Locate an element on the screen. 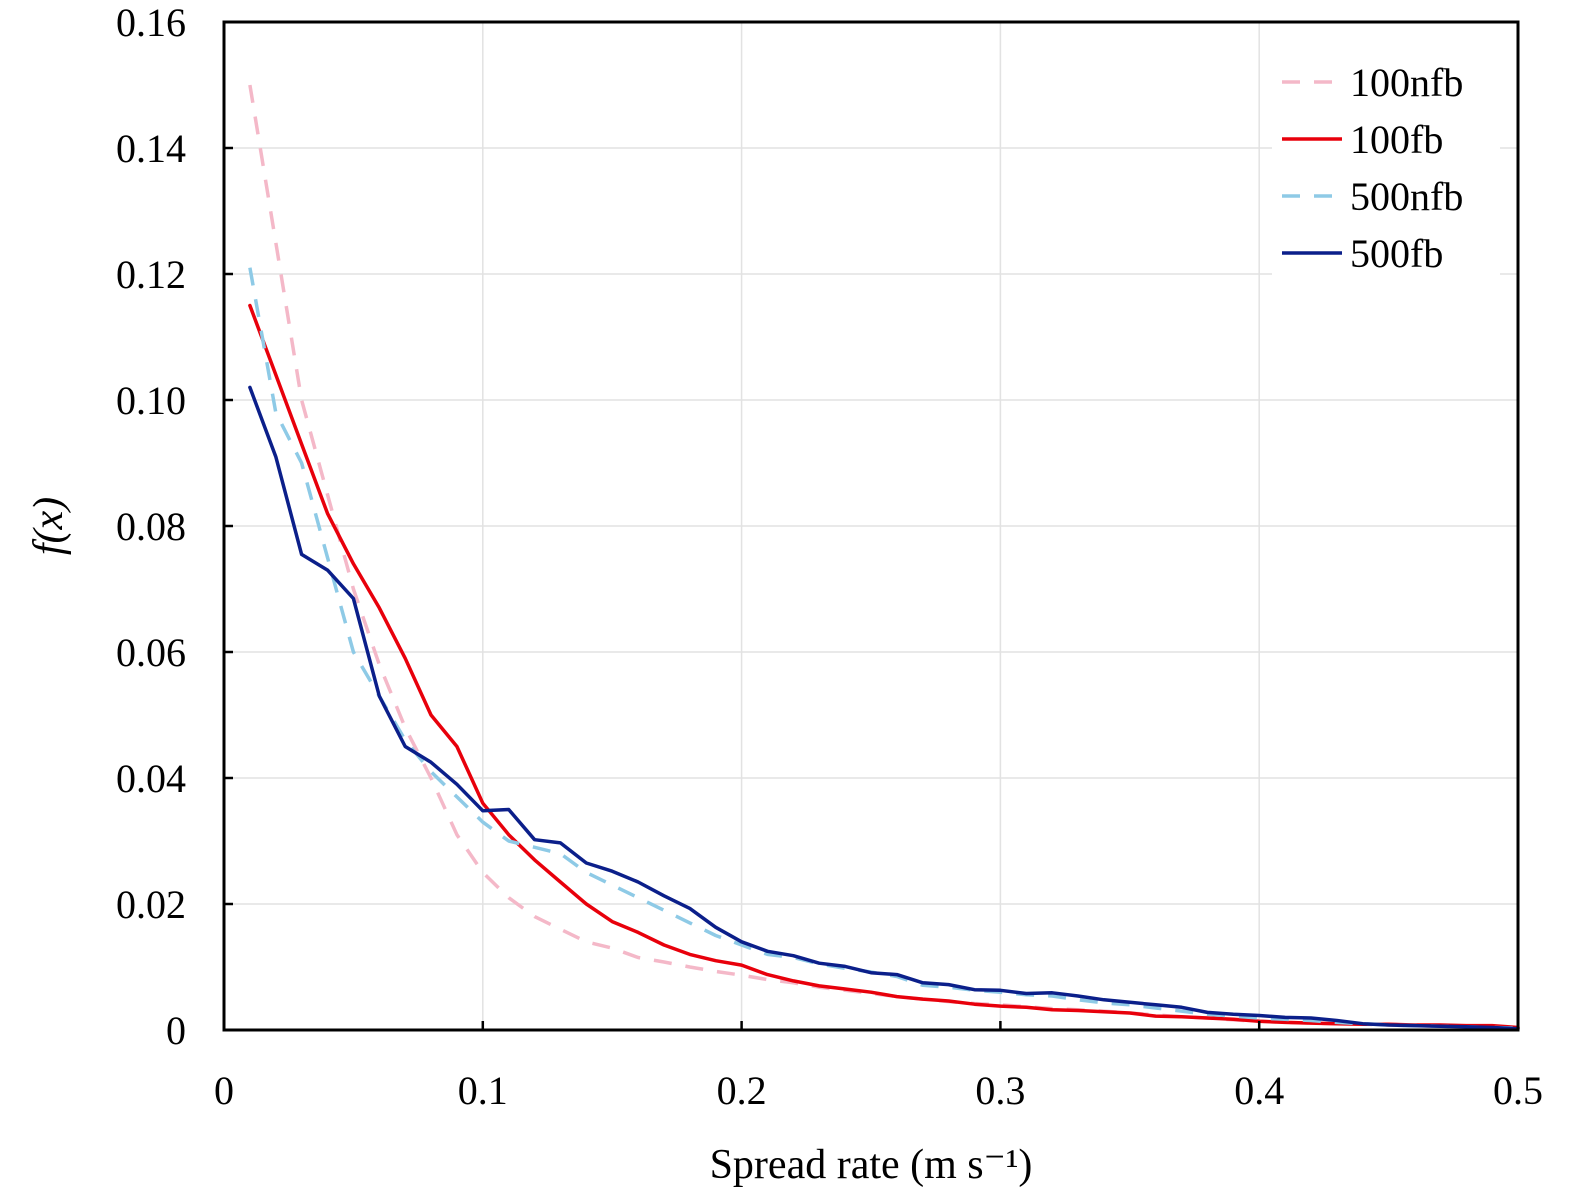 This screenshot has height=1199, width=1575. y-tick-label: 0.02 is located at coordinates (151, 904).